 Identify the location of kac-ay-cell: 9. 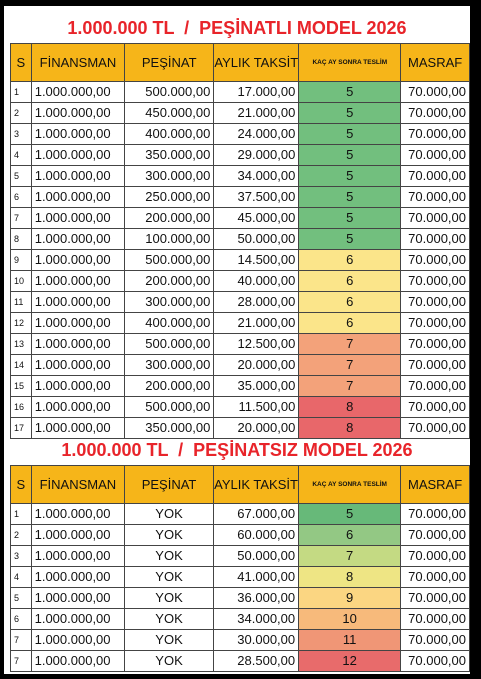
(350, 598).